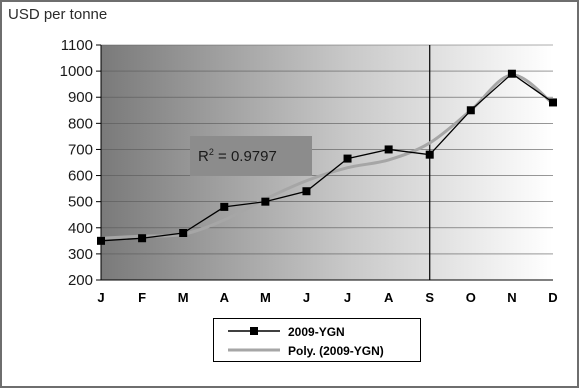 Image resolution: width=579 pixels, height=390 pixels. Describe the element at coordinates (58, 14) in the screenshot. I see `y-axis-unit-label: USD per tonne` at that location.